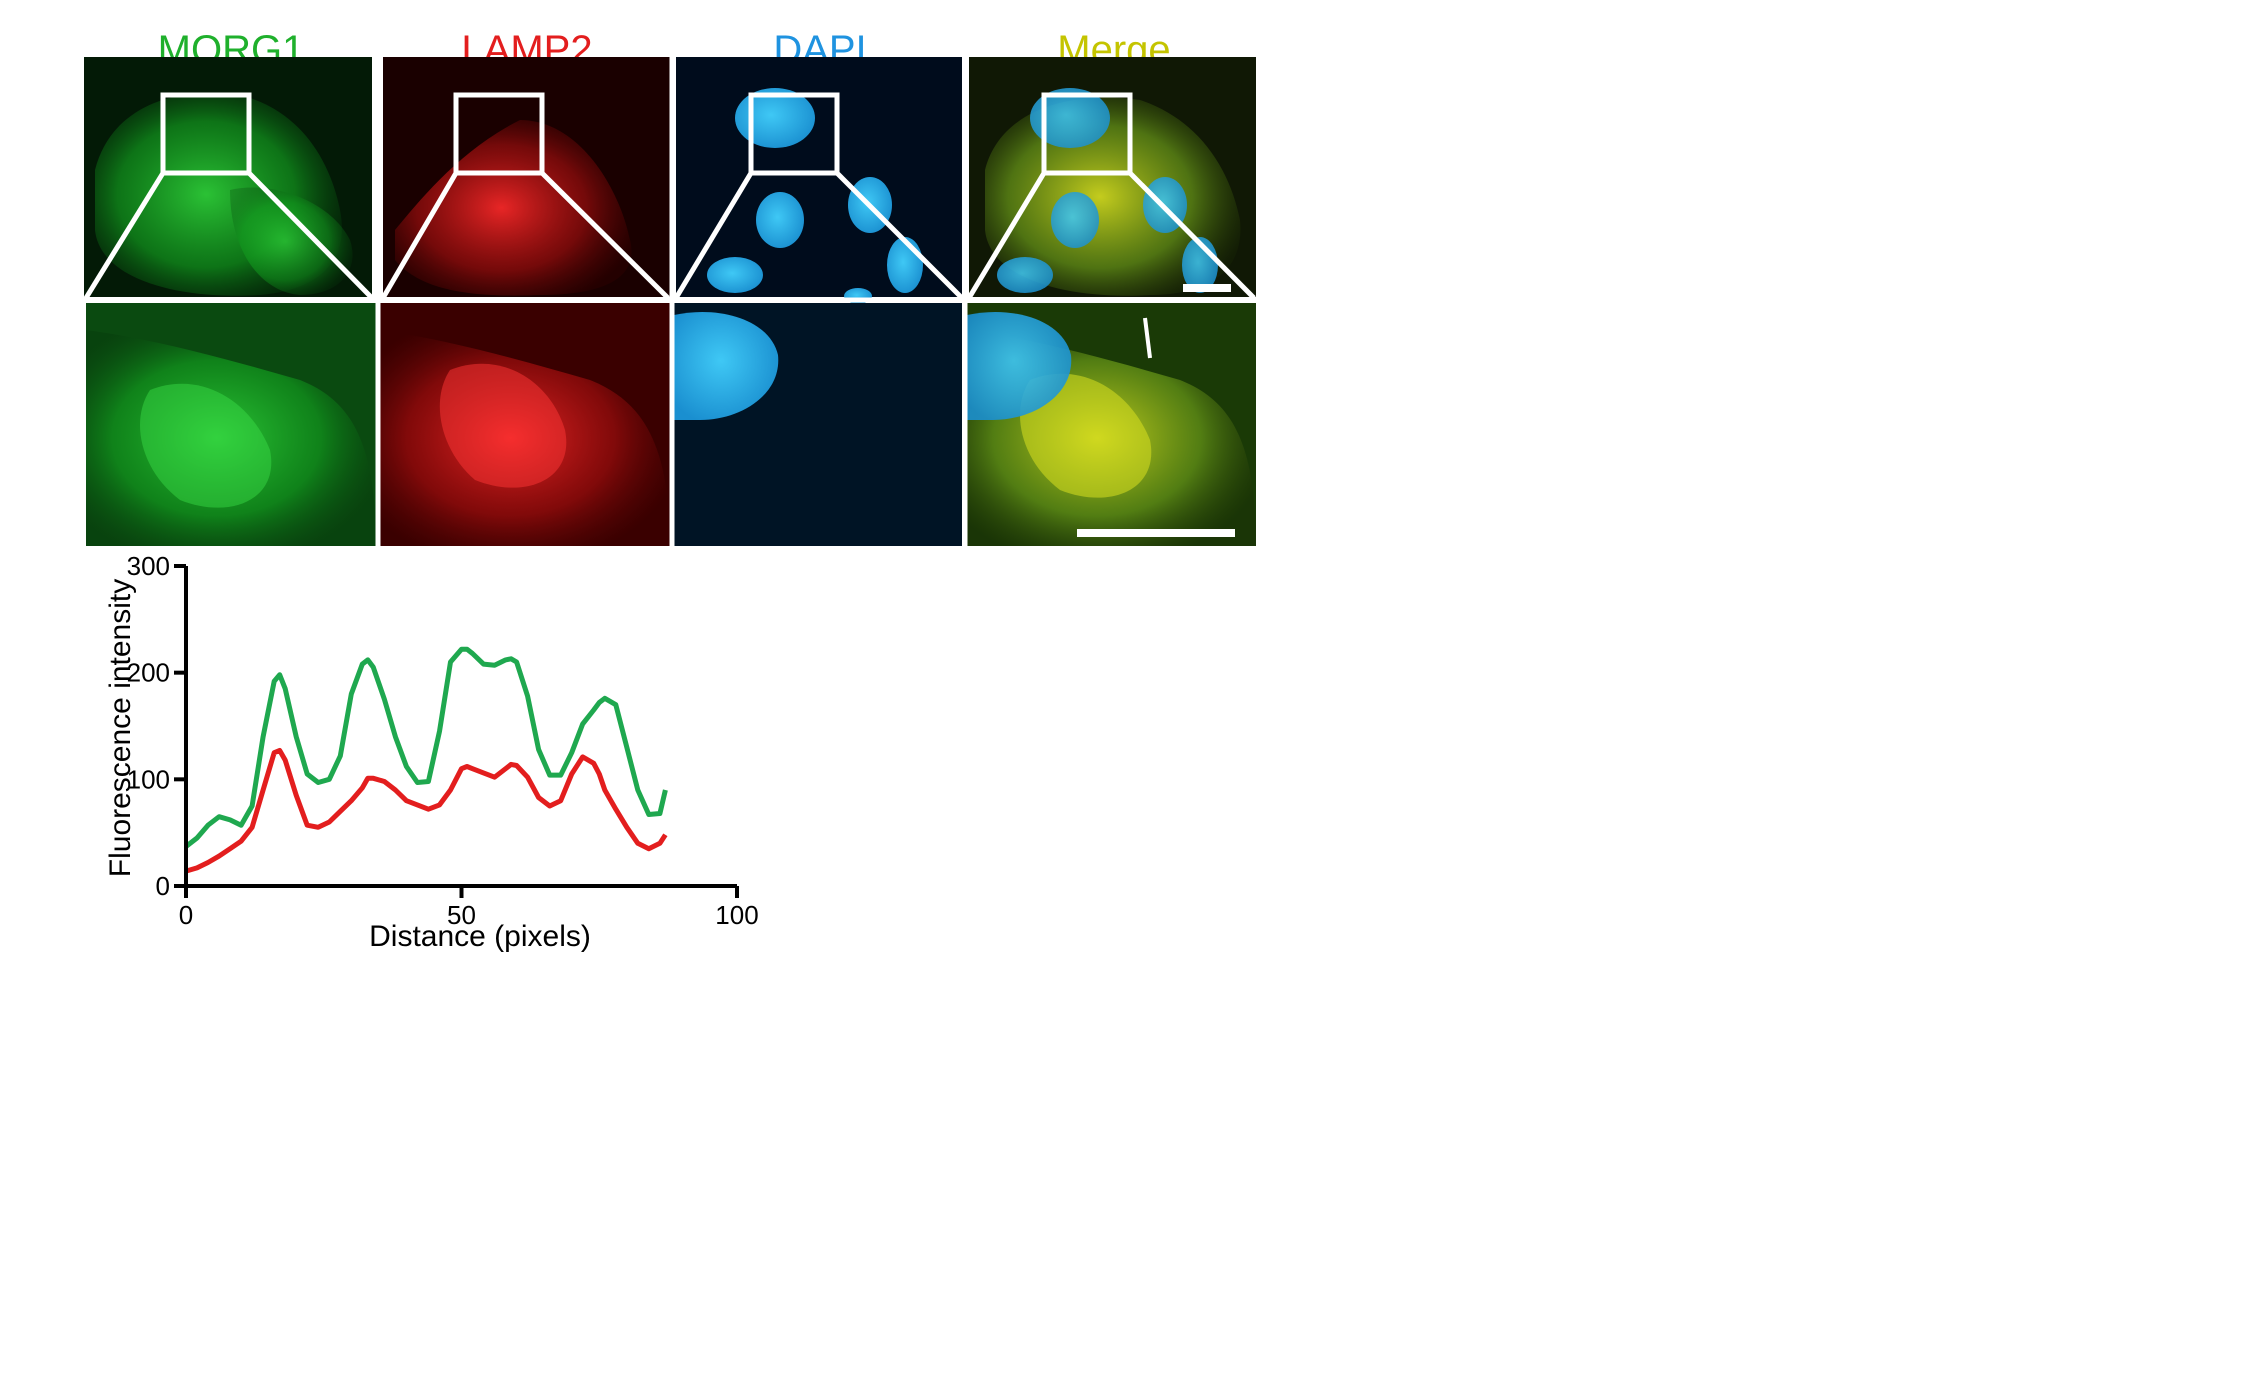  What do you see at coordinates (120, 728) in the screenshot?
I see `y-axis-title: Fluorescence intensity` at bounding box center [120, 728].